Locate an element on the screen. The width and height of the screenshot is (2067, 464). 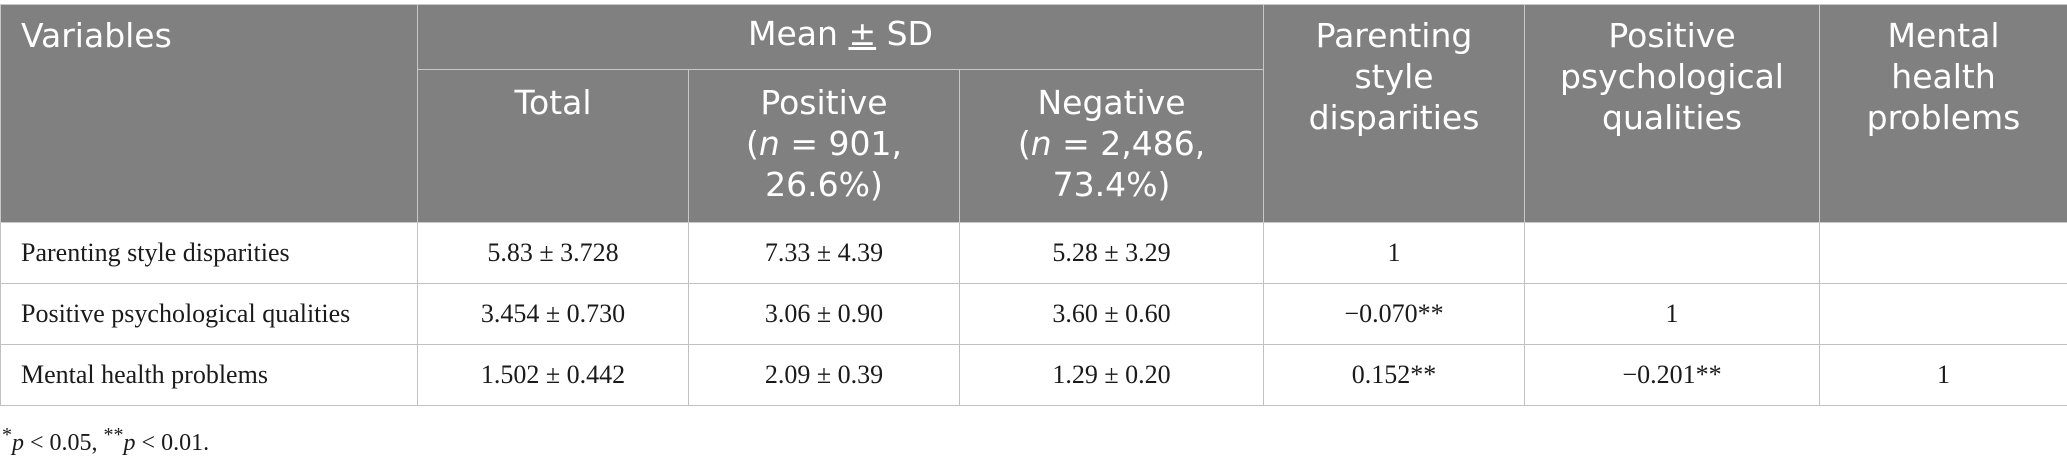
header-mental-health-problems: Mental health problems is located at coordinates (1943, 113).